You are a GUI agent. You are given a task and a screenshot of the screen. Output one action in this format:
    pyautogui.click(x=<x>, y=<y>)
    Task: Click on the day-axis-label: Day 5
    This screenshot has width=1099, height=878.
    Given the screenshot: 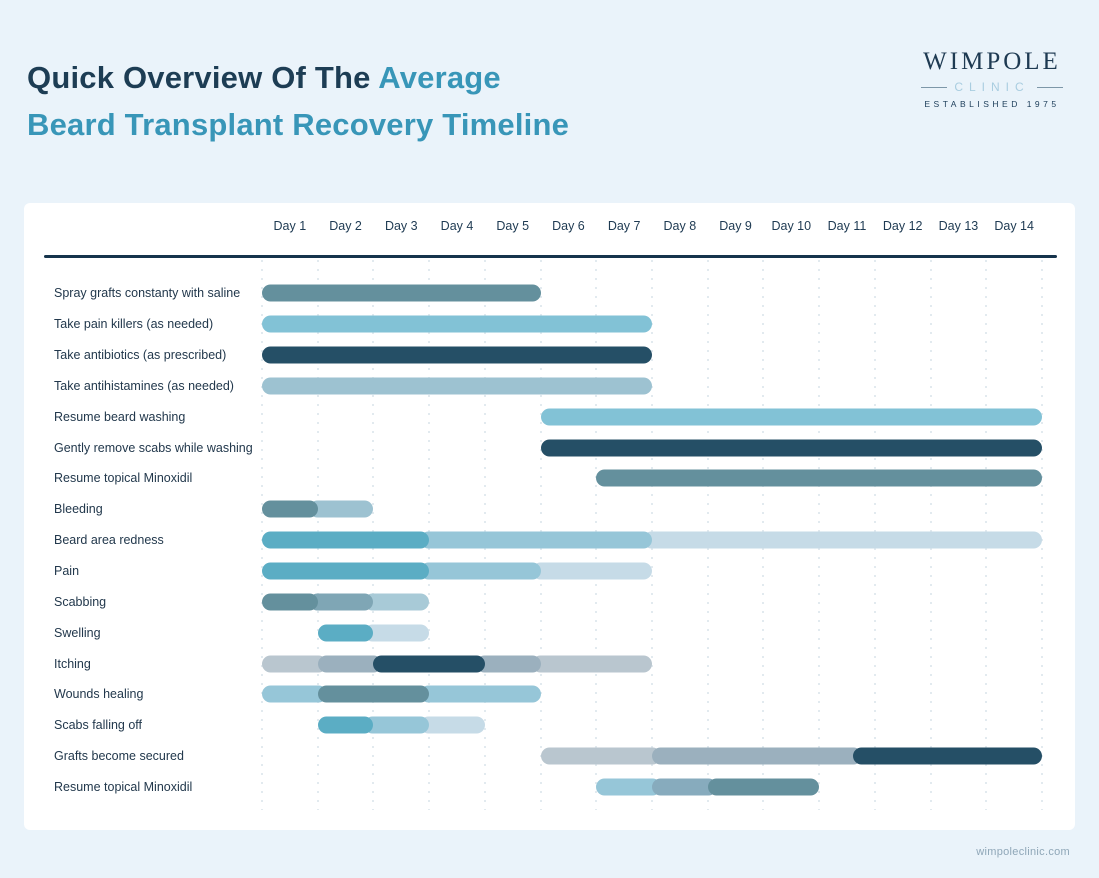 What is the action you would take?
    pyautogui.click(x=513, y=226)
    